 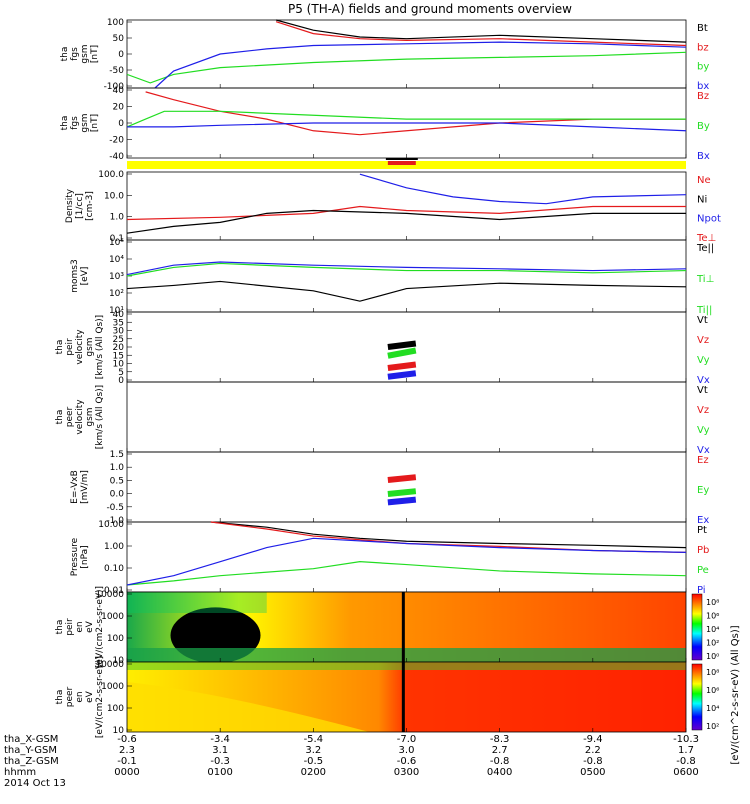 I want to click on y-tick-label: 35, so click(x=118, y=323).